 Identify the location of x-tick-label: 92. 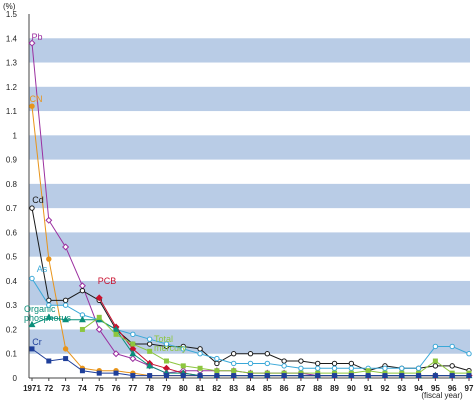
(385, 388).